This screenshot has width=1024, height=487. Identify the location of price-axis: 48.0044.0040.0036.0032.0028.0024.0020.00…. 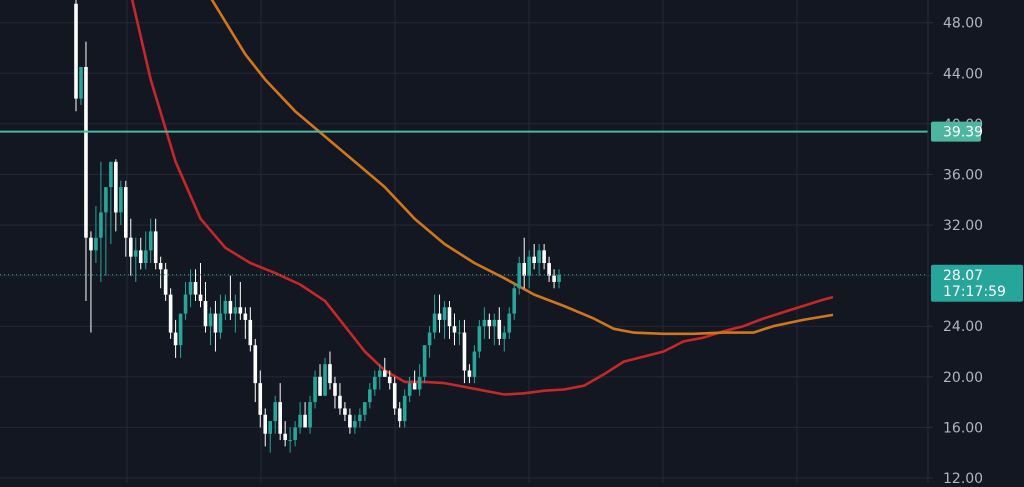
(975, 243).